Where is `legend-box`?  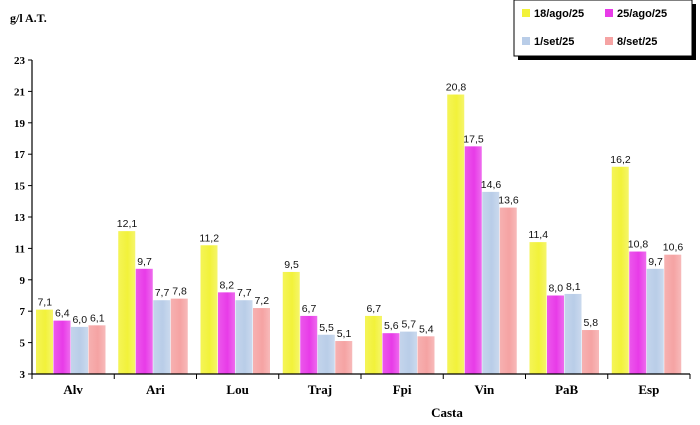
legend-box is located at coordinates (603, 28).